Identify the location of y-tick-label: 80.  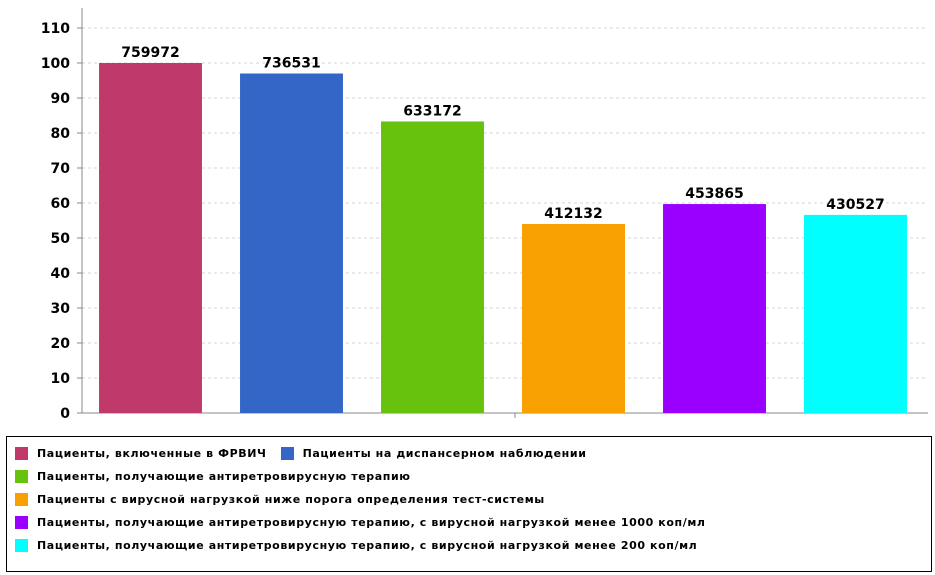
(61, 134).